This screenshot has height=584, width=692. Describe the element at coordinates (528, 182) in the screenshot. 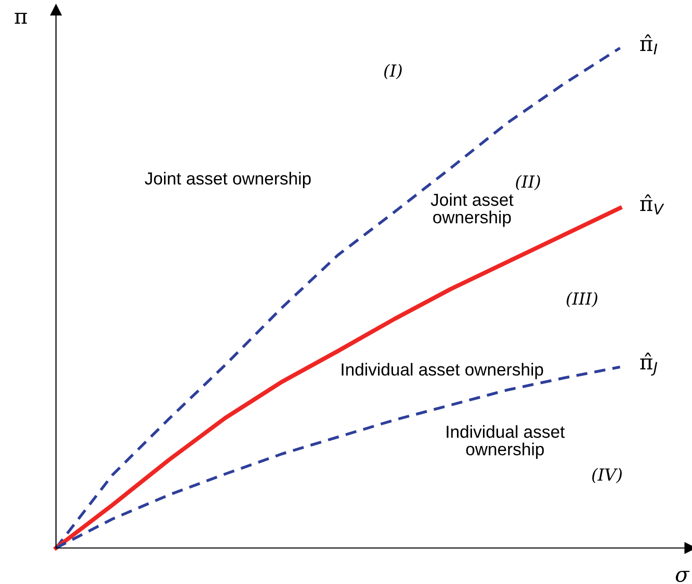

I see `annotation: (II)` at that location.